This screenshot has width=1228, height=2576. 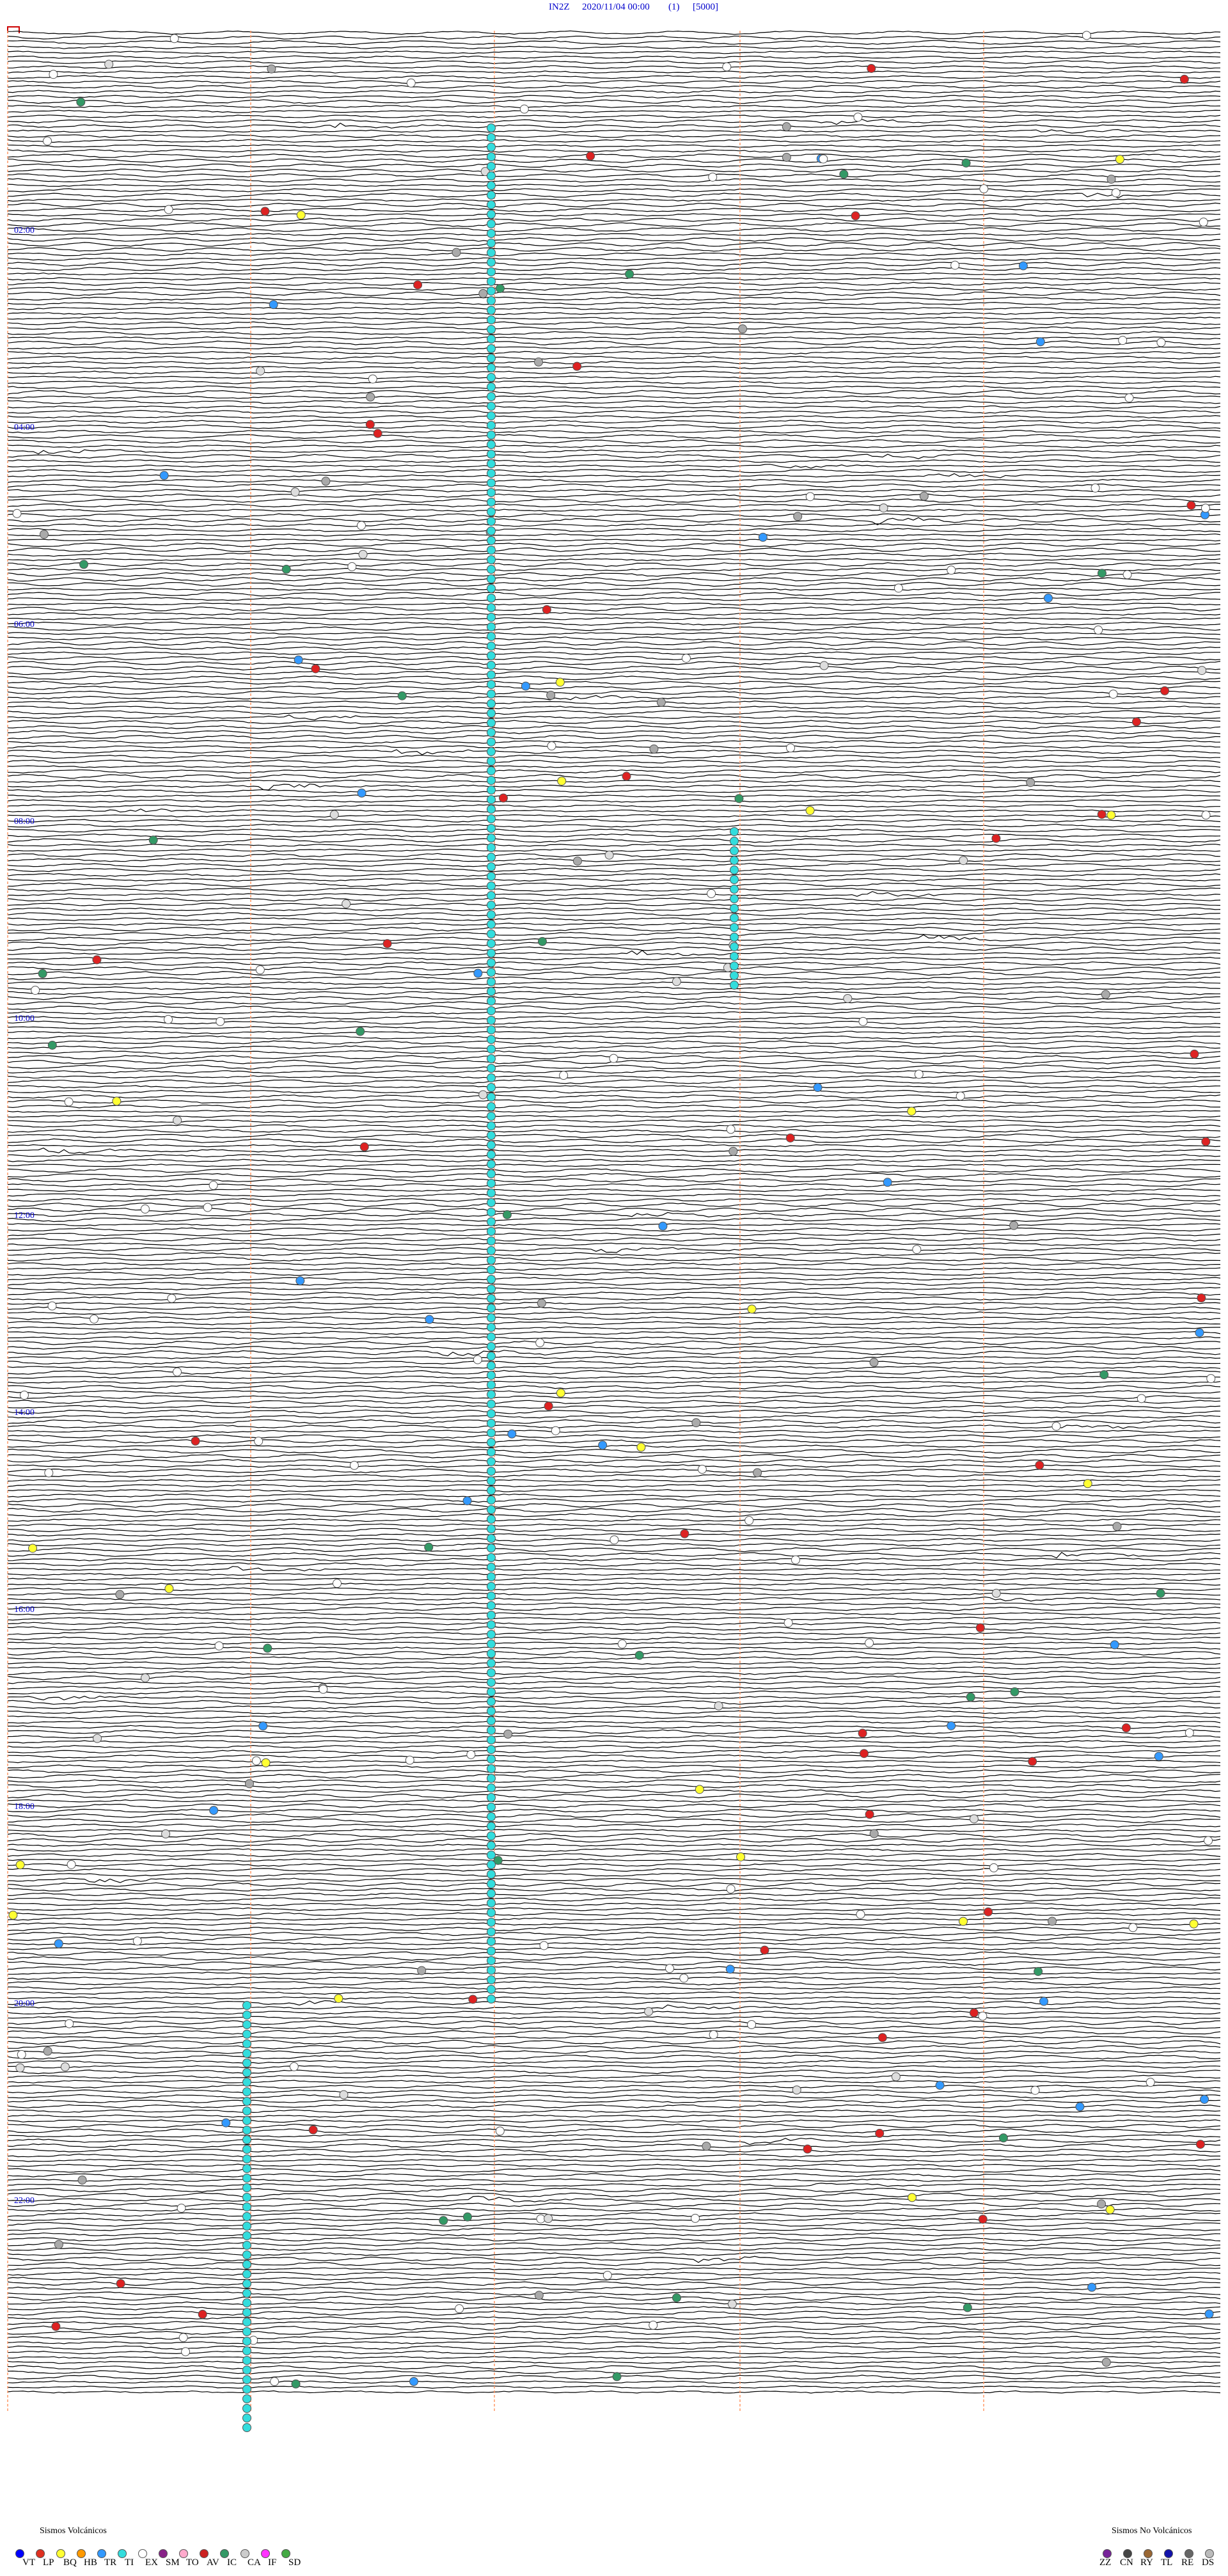 I want to click on legend-code: EX, so click(x=151, y=2562).